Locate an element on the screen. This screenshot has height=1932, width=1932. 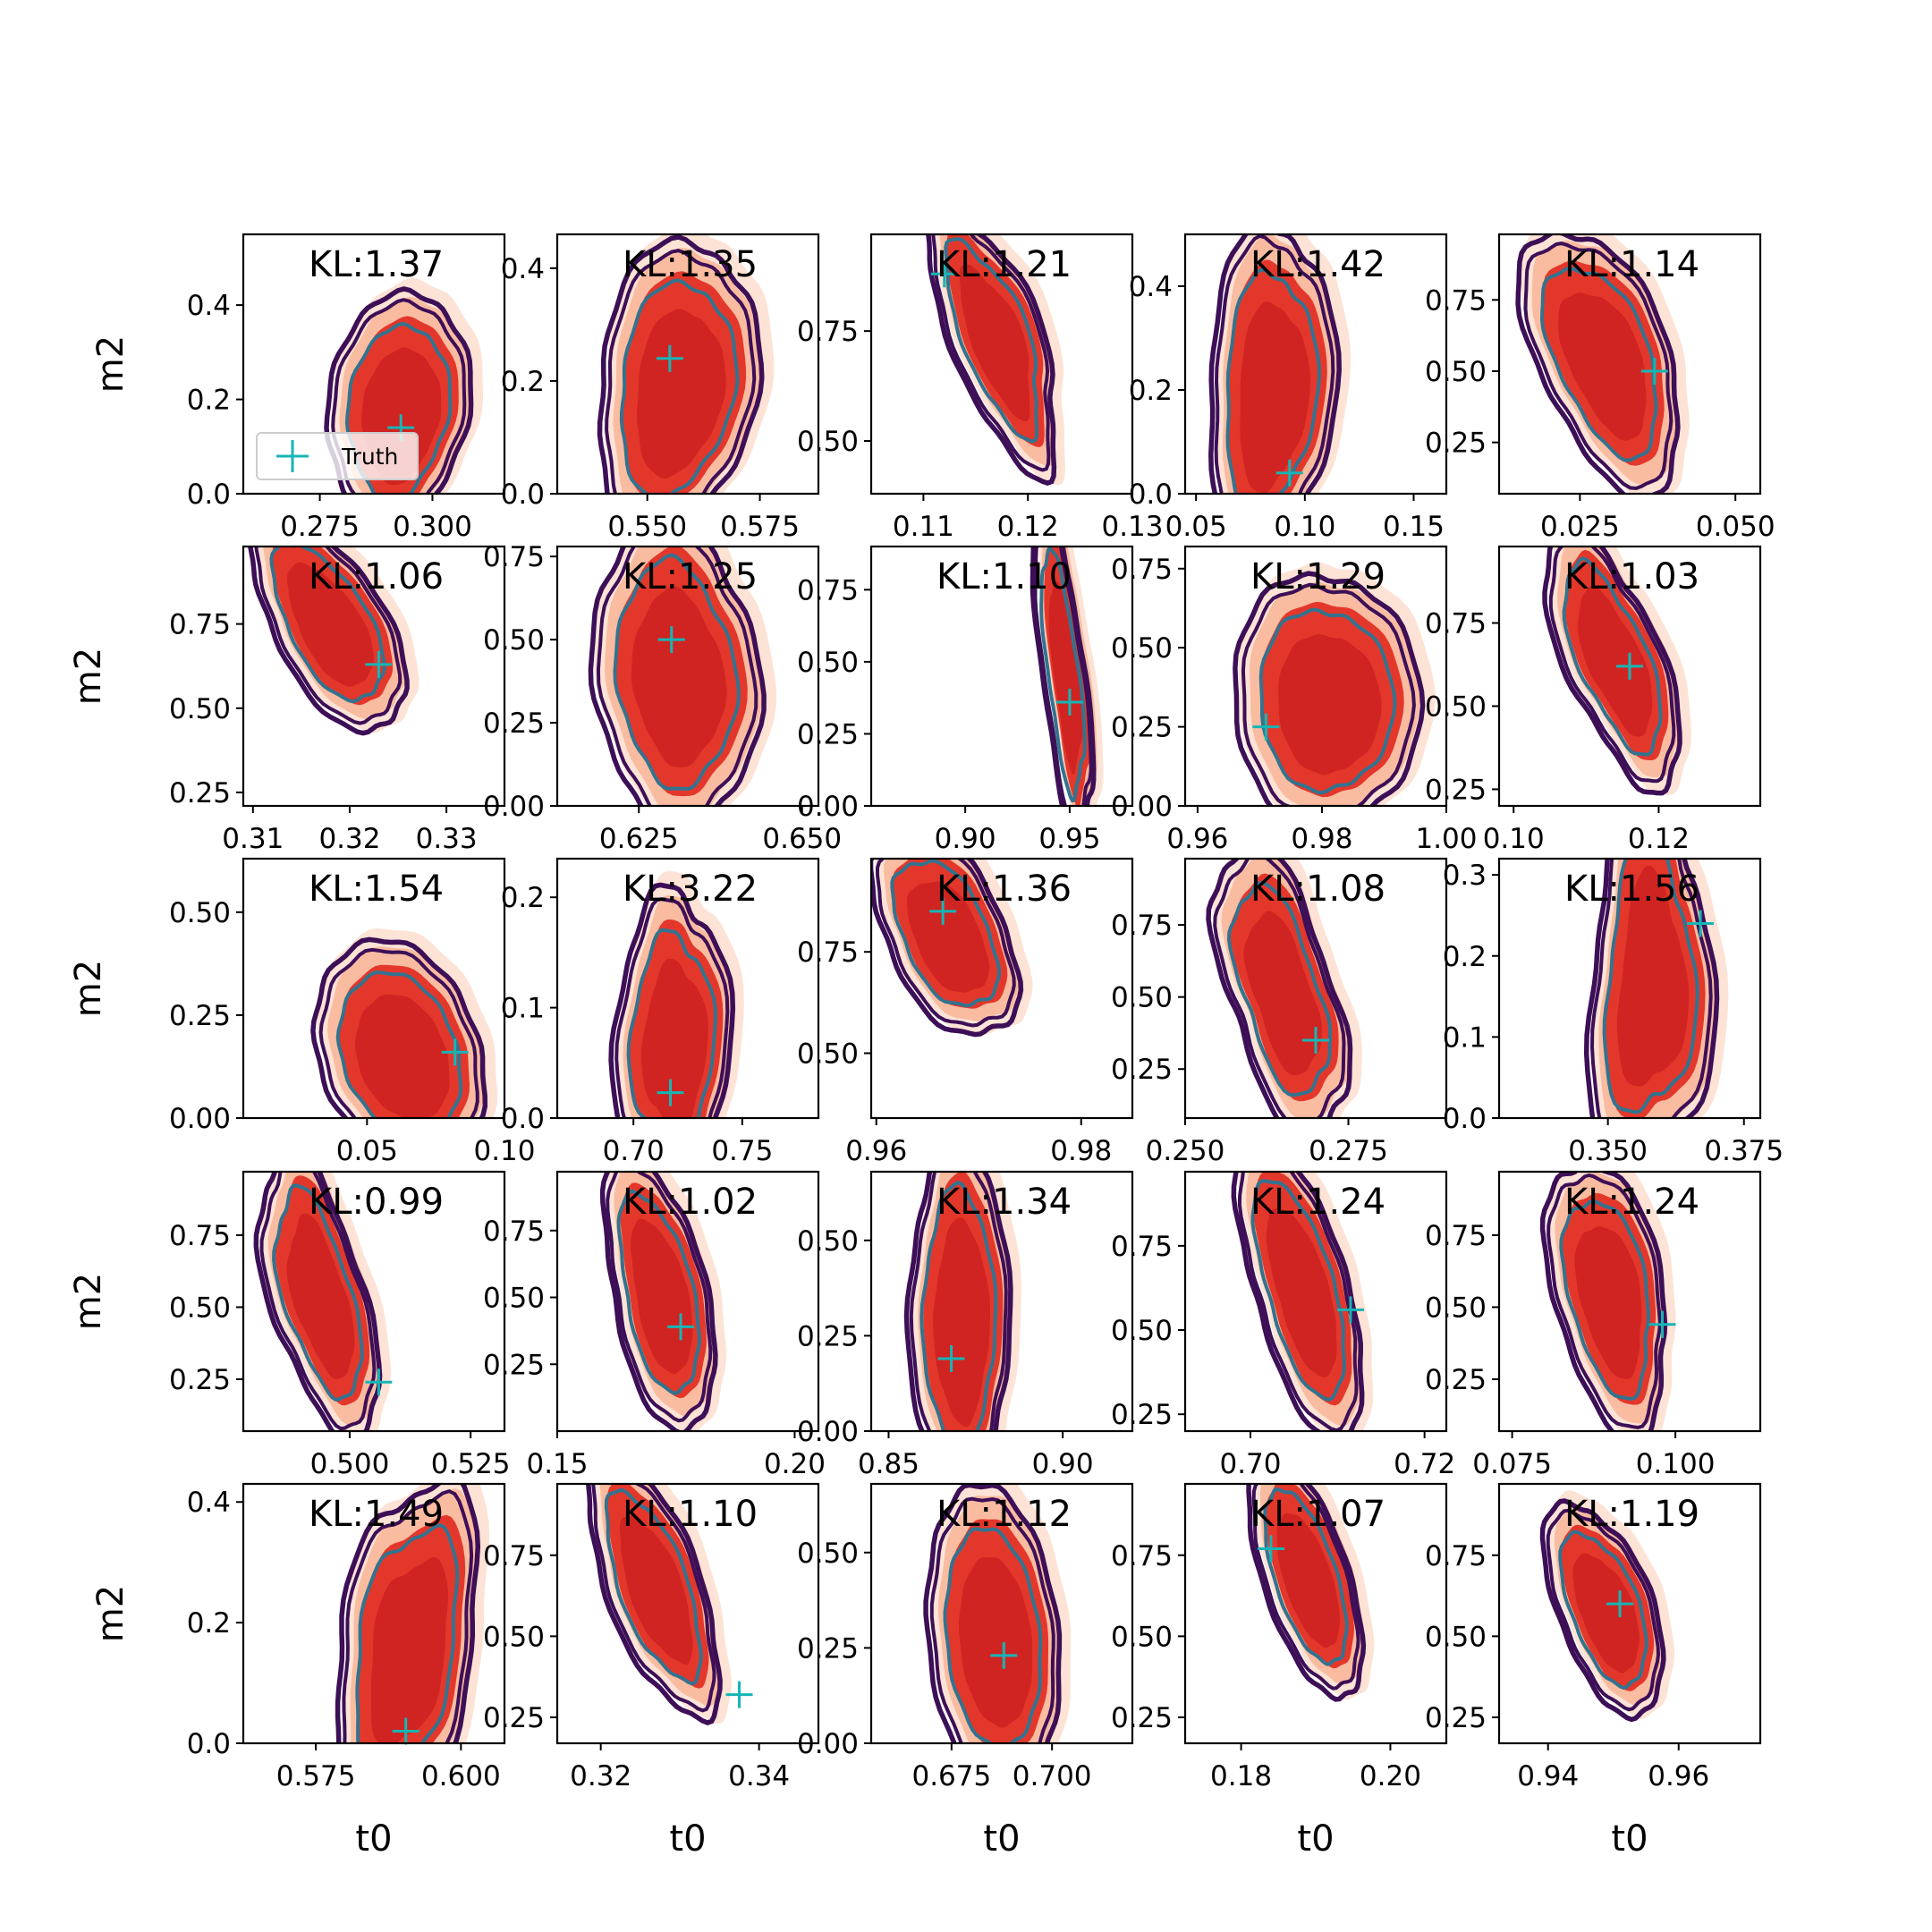
kl-label: KL:1.06 is located at coordinates (376, 576).